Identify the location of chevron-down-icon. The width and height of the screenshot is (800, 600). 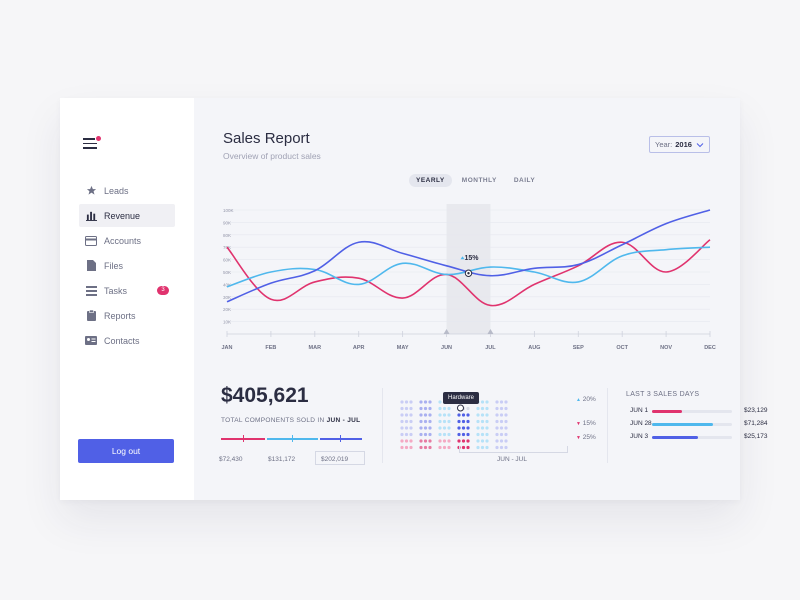
(700, 145).